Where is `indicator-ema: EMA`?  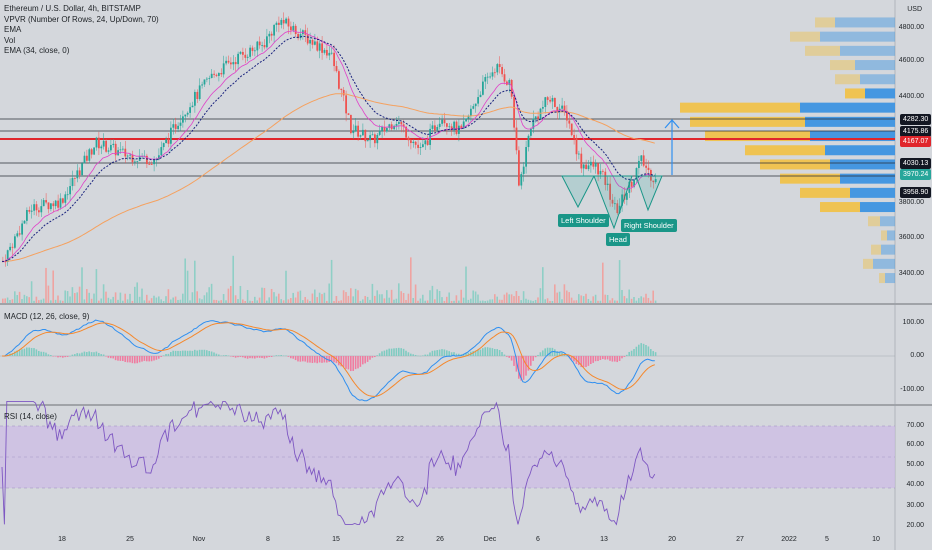
indicator-ema: EMA is located at coordinates (13, 29).